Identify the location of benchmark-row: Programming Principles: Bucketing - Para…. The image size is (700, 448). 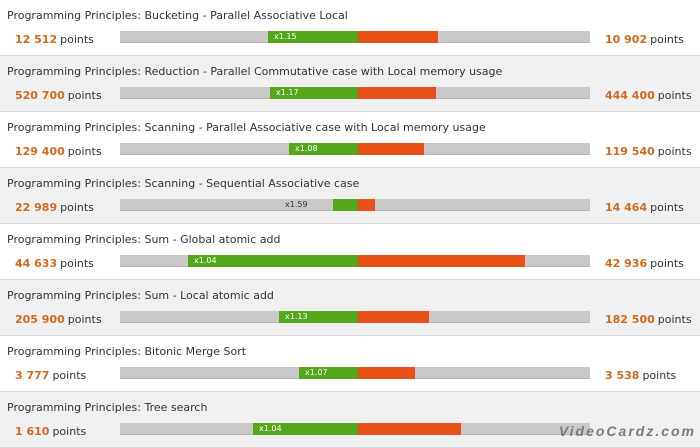
(350, 28).